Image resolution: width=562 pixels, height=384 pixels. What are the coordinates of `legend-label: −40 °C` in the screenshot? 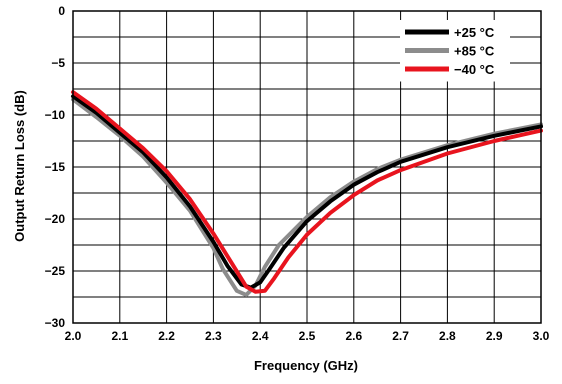 It's located at (474, 69).